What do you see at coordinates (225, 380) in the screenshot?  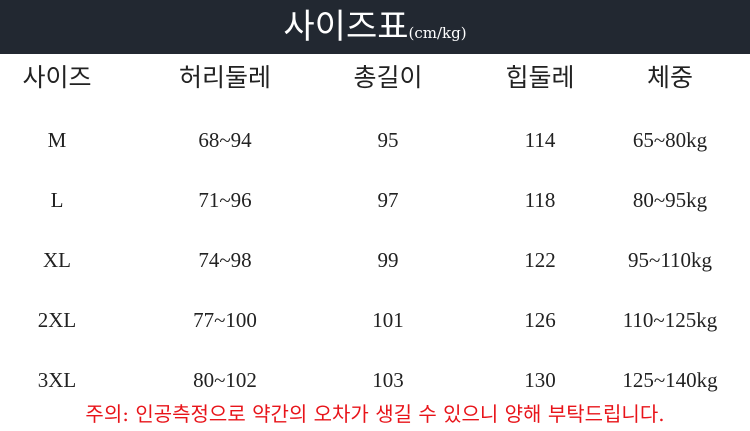 I see `table-cell: 80~102` at bounding box center [225, 380].